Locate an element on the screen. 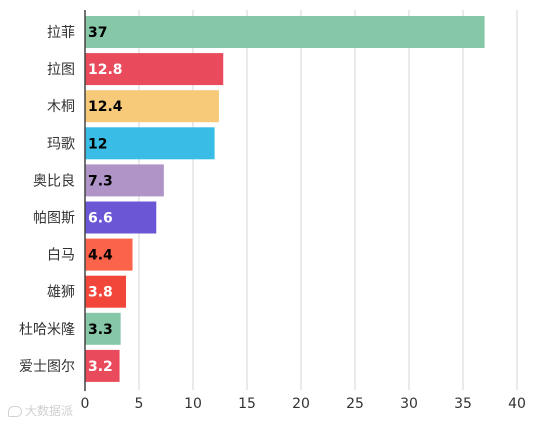 This screenshot has height=426, width=538. category-label: 白马 is located at coordinates (61, 256).